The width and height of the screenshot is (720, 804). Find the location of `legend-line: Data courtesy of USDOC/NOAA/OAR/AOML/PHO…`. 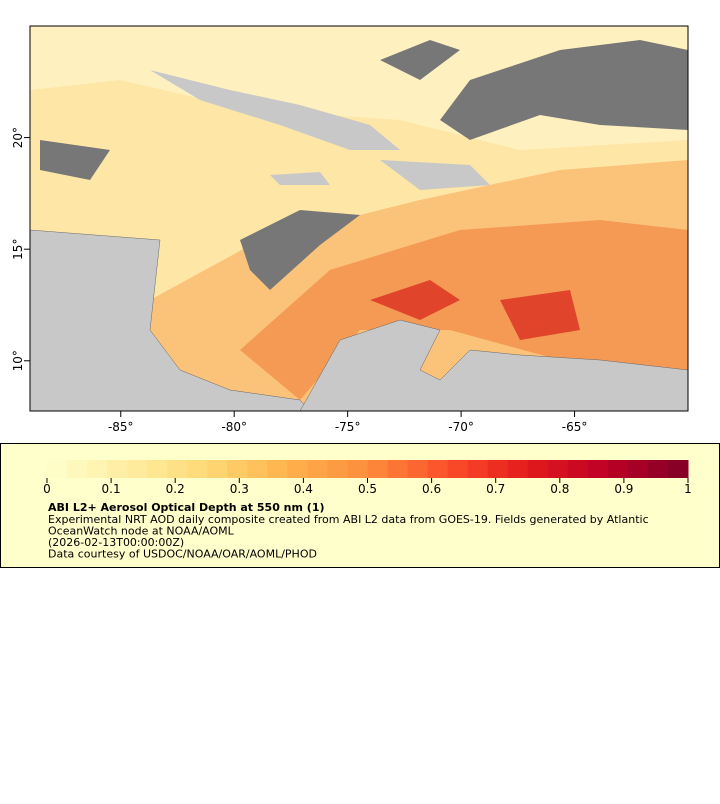

legend-line: Data courtesy of USDOC/NOAA/OAR/AOML/PHO… is located at coordinates (182, 554).